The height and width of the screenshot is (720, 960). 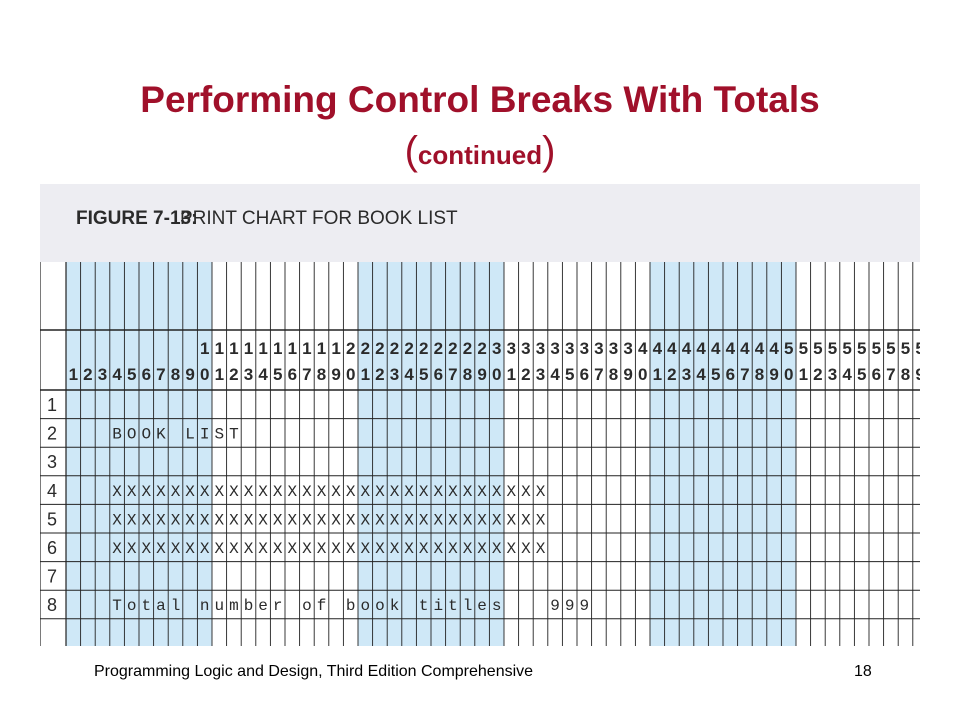 What do you see at coordinates (234, 606) in the screenshot?
I see `print-char: m` at bounding box center [234, 606].